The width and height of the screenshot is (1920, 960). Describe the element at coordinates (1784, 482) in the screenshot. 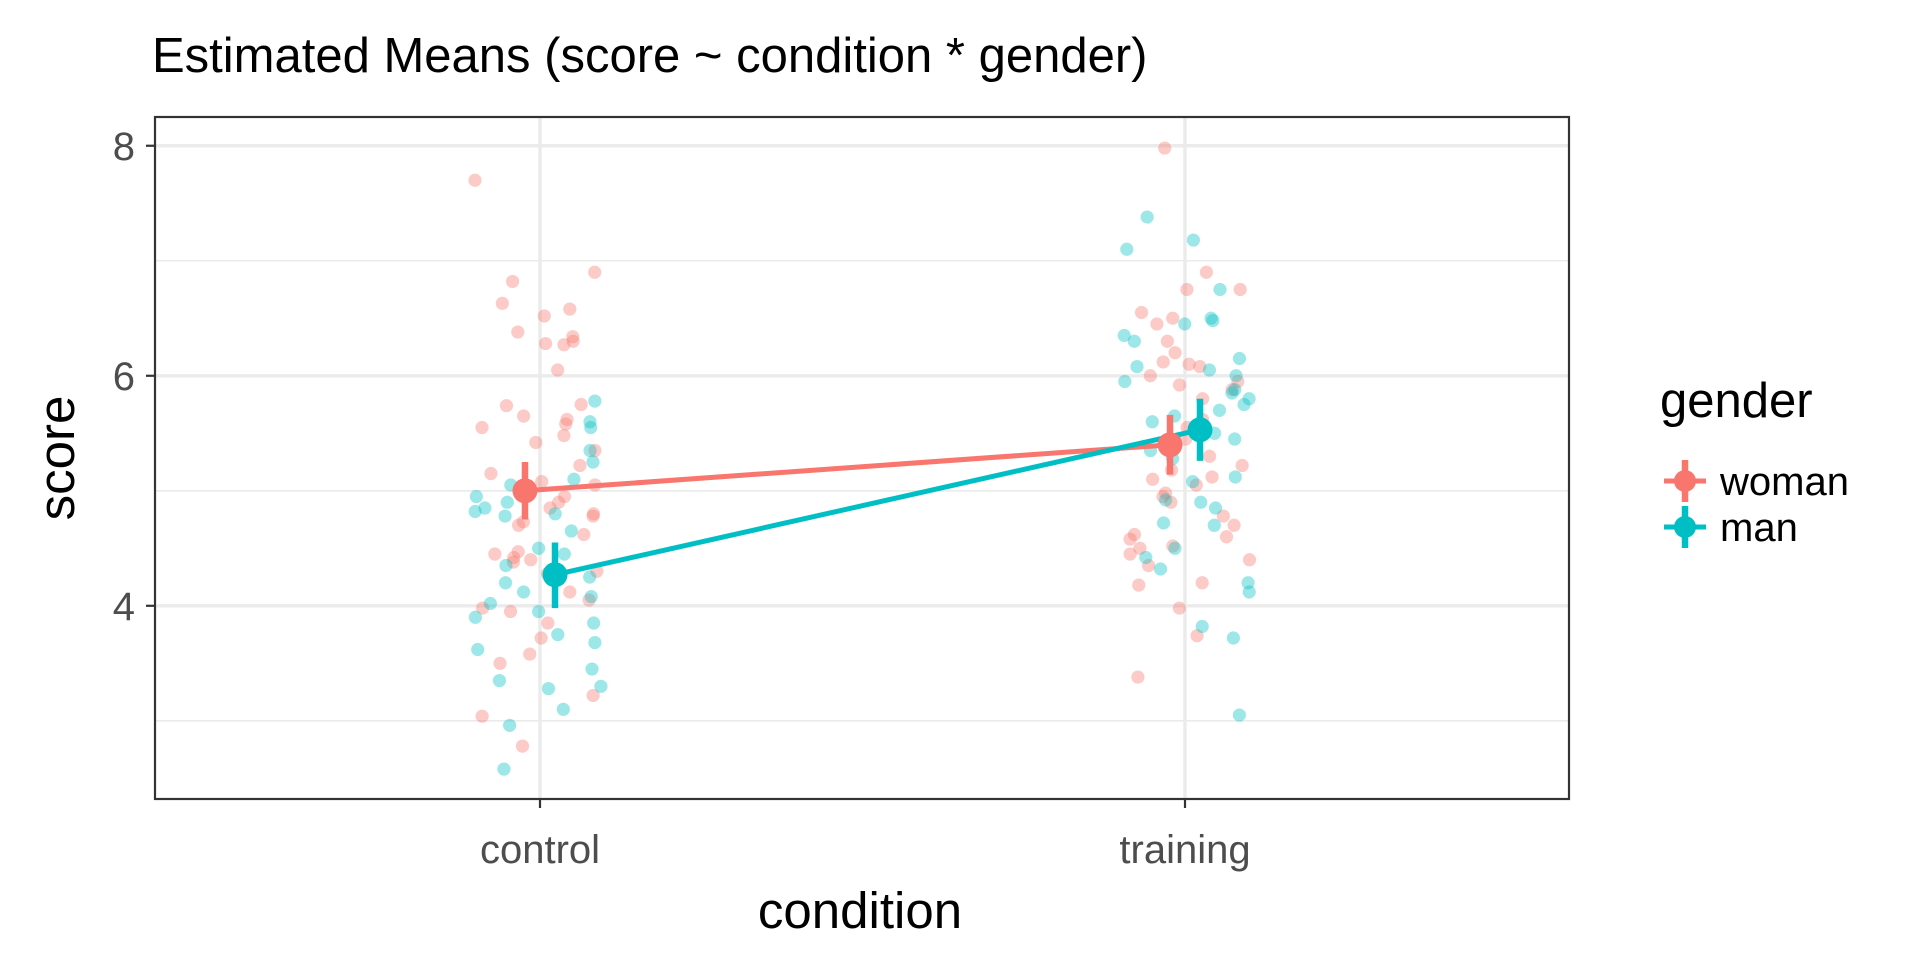

I see `legend-label-woman: woman` at that location.